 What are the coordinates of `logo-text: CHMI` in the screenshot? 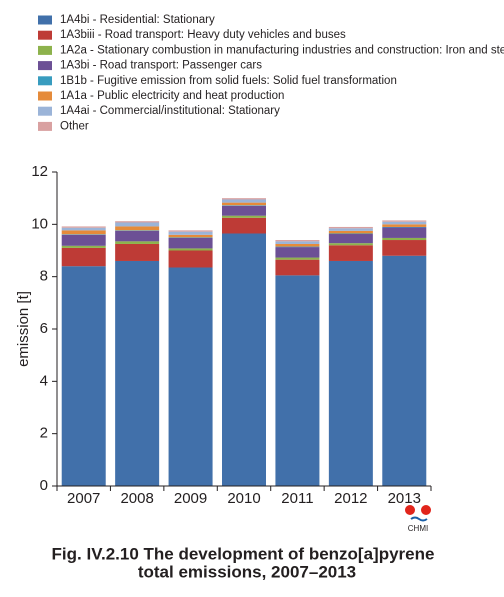 It's located at (418, 528).